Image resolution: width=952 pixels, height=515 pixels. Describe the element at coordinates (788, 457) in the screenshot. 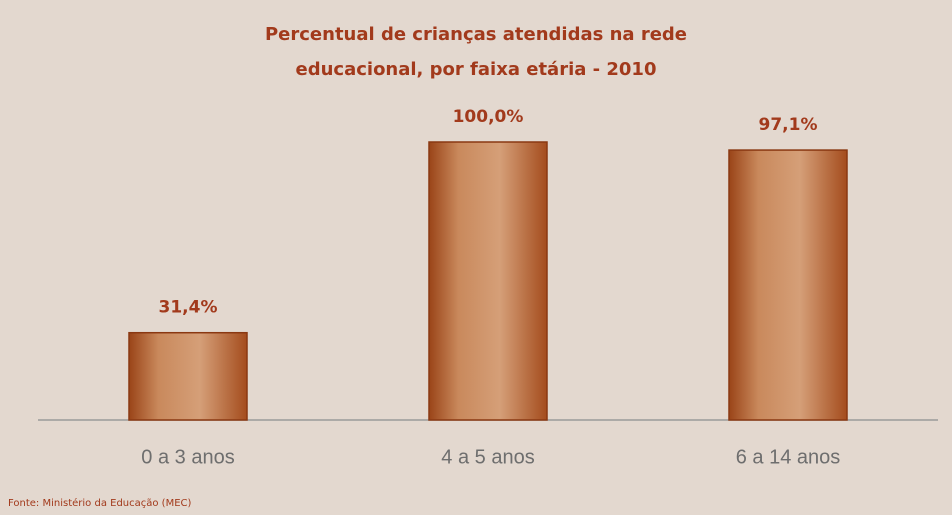

I see `x-tick-label: 6 a 14 anos` at that location.